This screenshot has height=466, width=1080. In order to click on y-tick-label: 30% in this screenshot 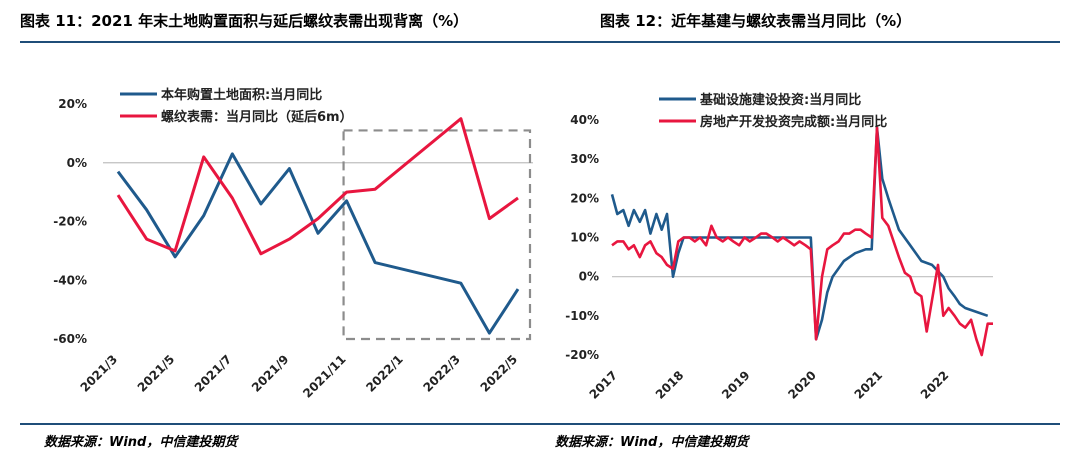, I will do `click(584, 159)`.